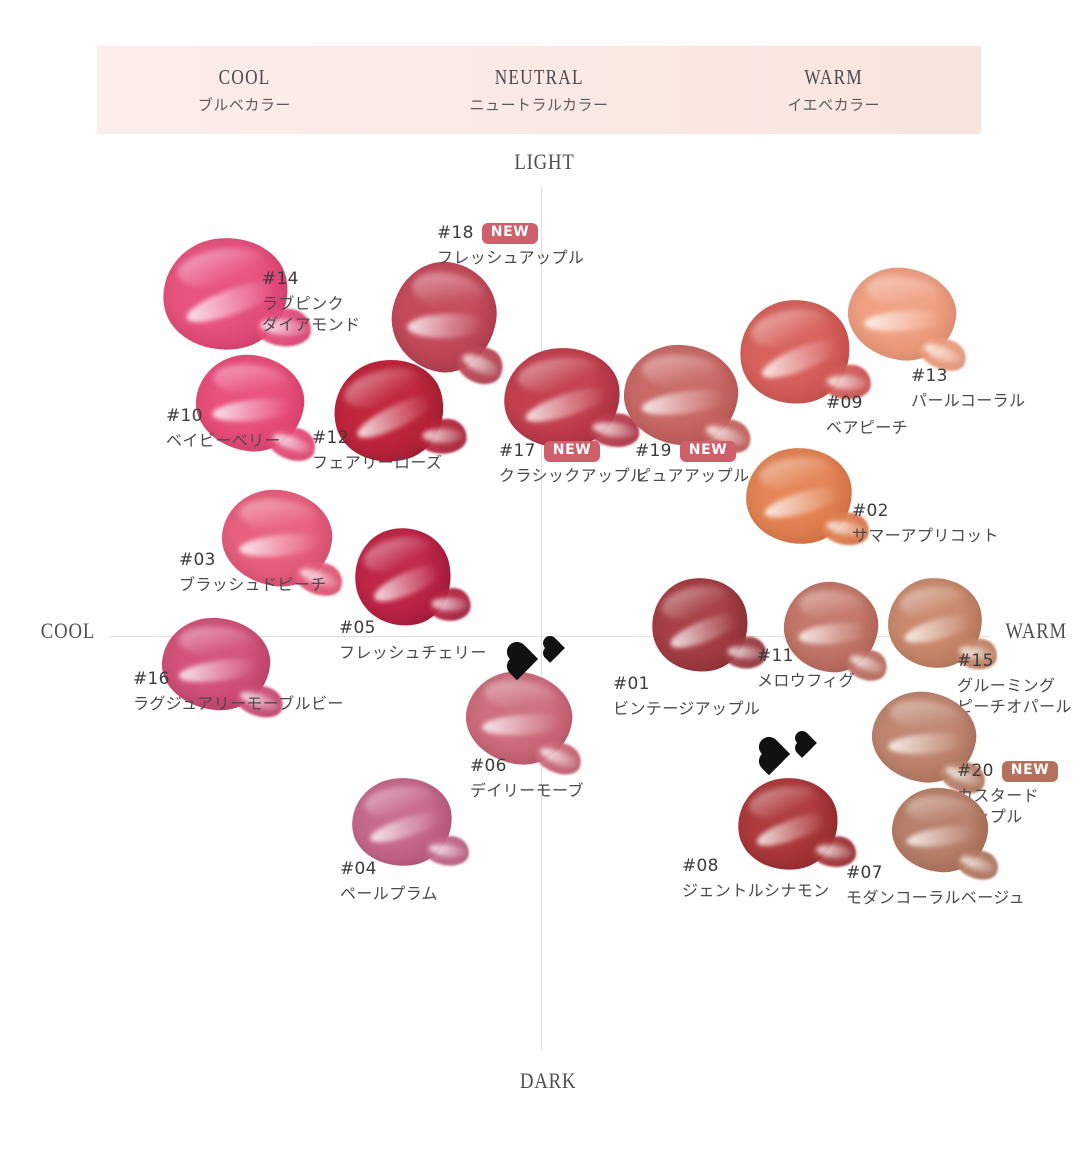  I want to click on shade-name: クラシックアップル, so click(572, 475).